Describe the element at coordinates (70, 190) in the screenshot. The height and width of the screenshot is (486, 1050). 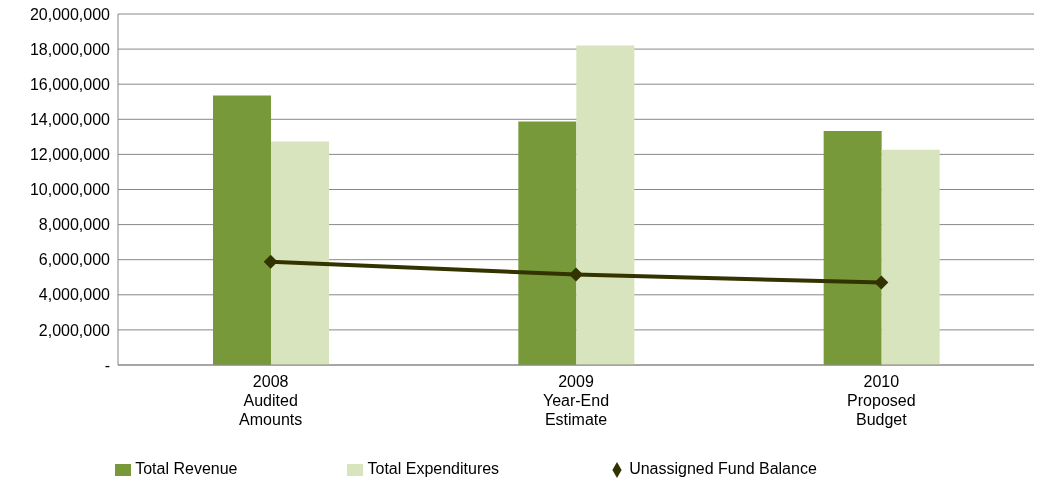
I see `y-tick-label: 10,000,000` at that location.